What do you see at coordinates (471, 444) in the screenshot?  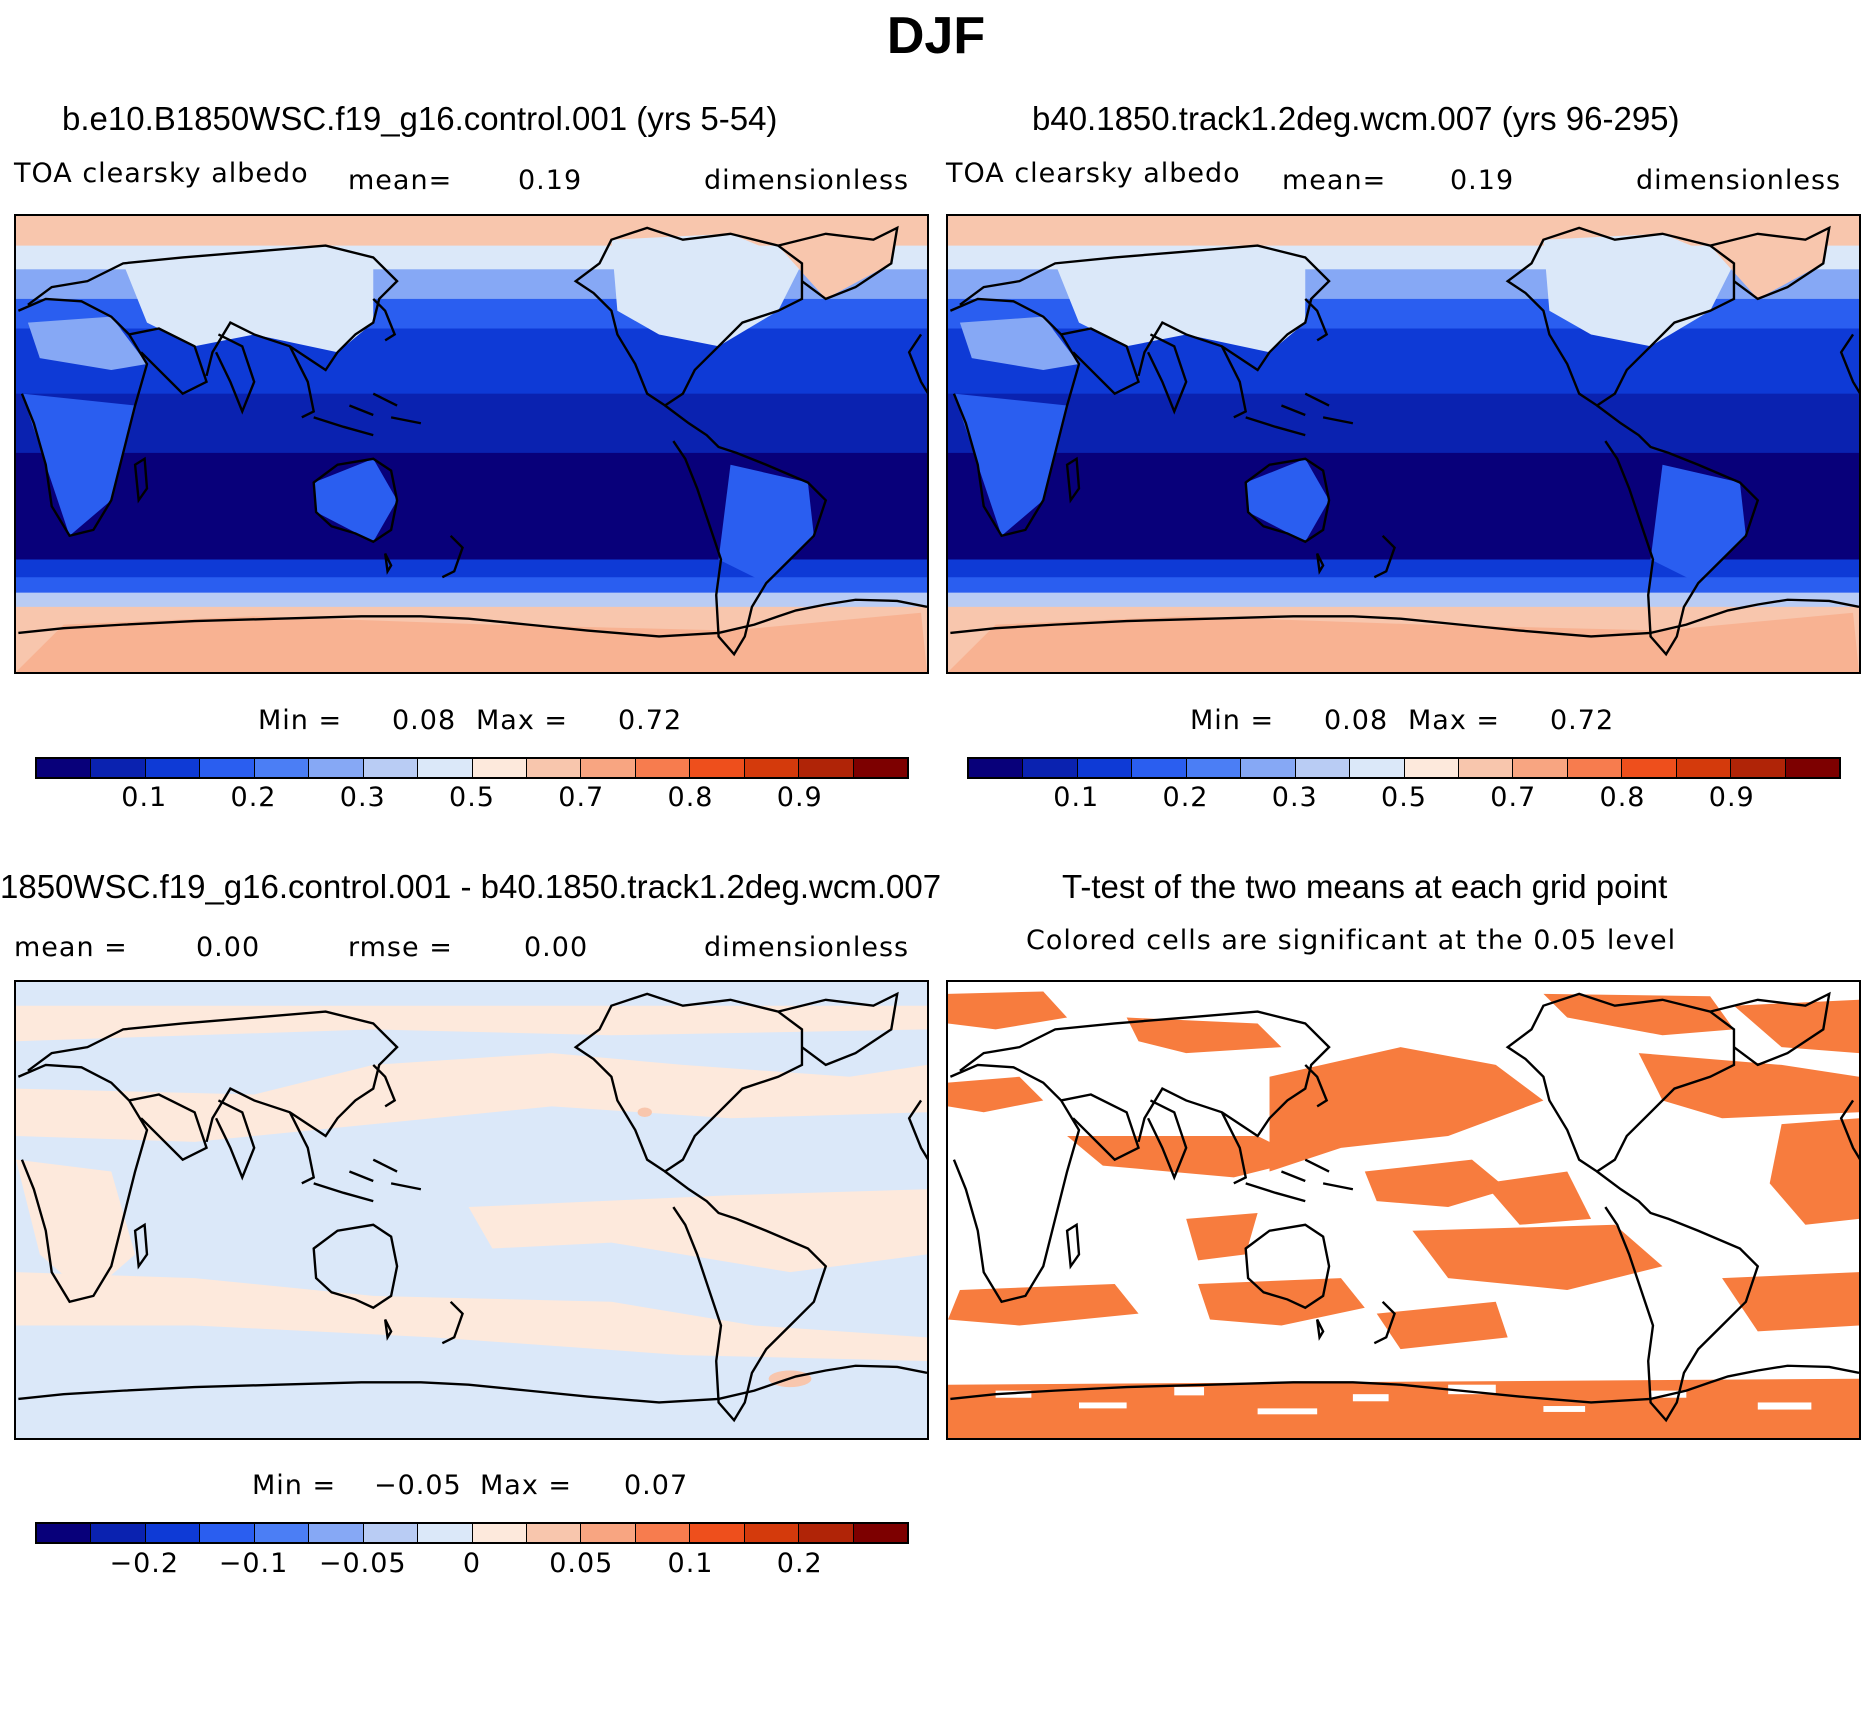 I see `albedo-map-control` at bounding box center [471, 444].